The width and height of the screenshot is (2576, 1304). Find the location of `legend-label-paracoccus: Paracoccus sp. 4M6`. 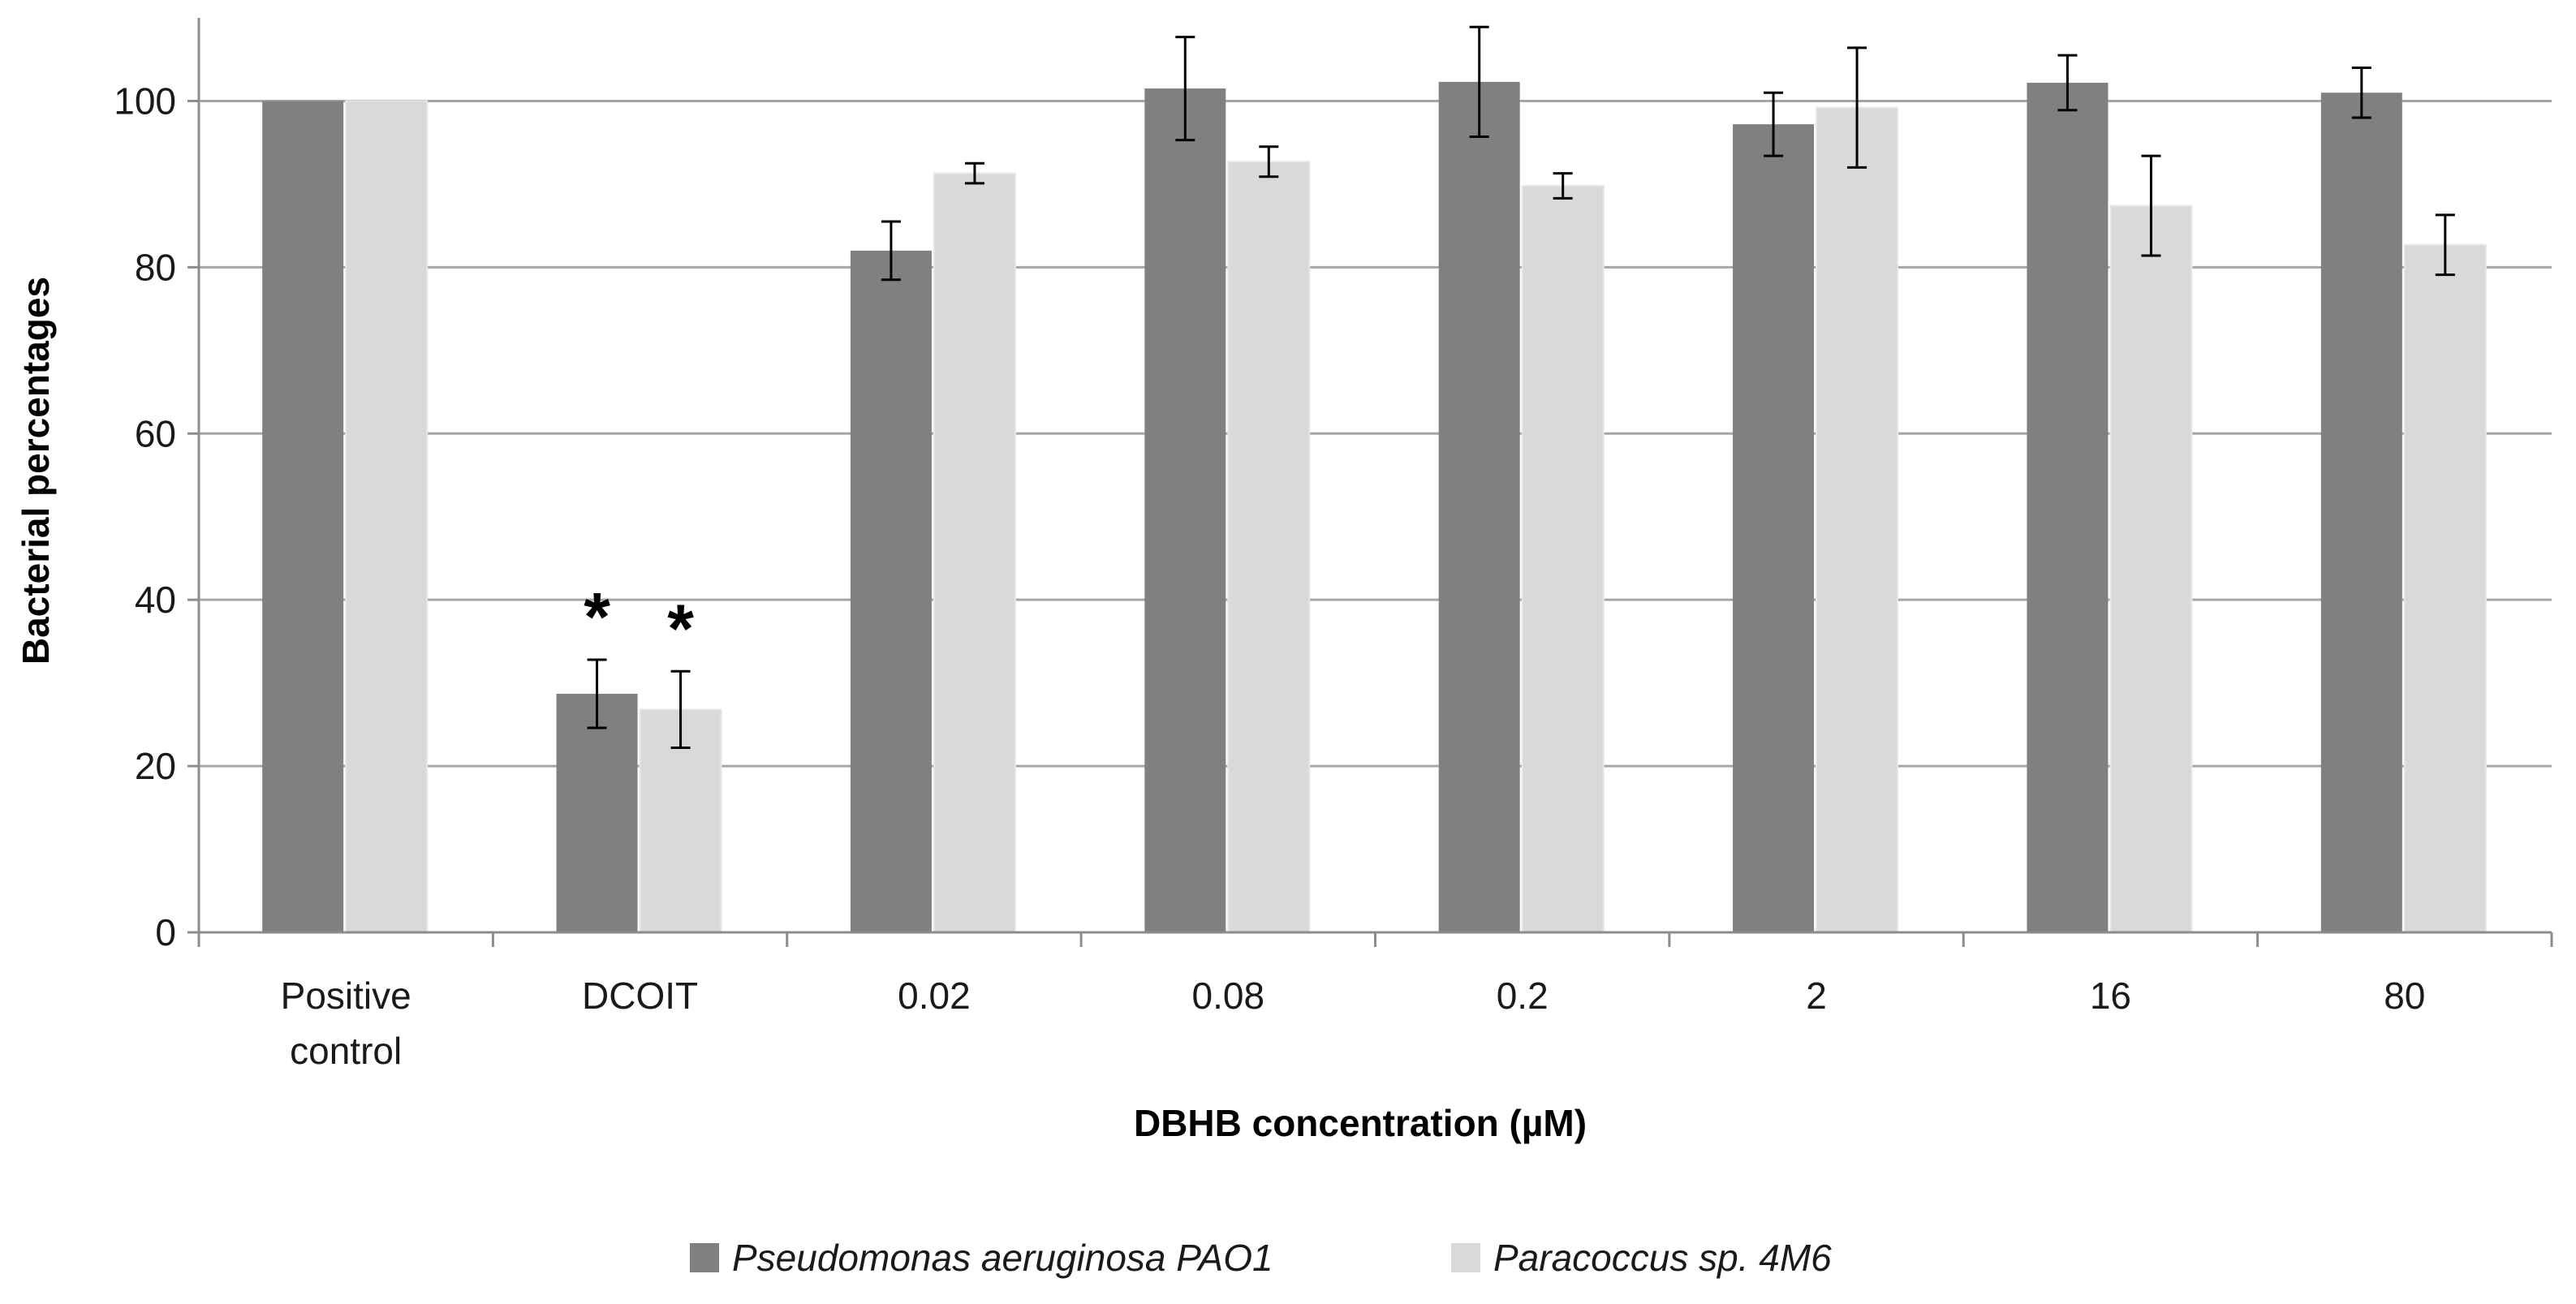

legend-label-paracoccus: Paracoccus sp. 4M6 is located at coordinates (1662, 1258).